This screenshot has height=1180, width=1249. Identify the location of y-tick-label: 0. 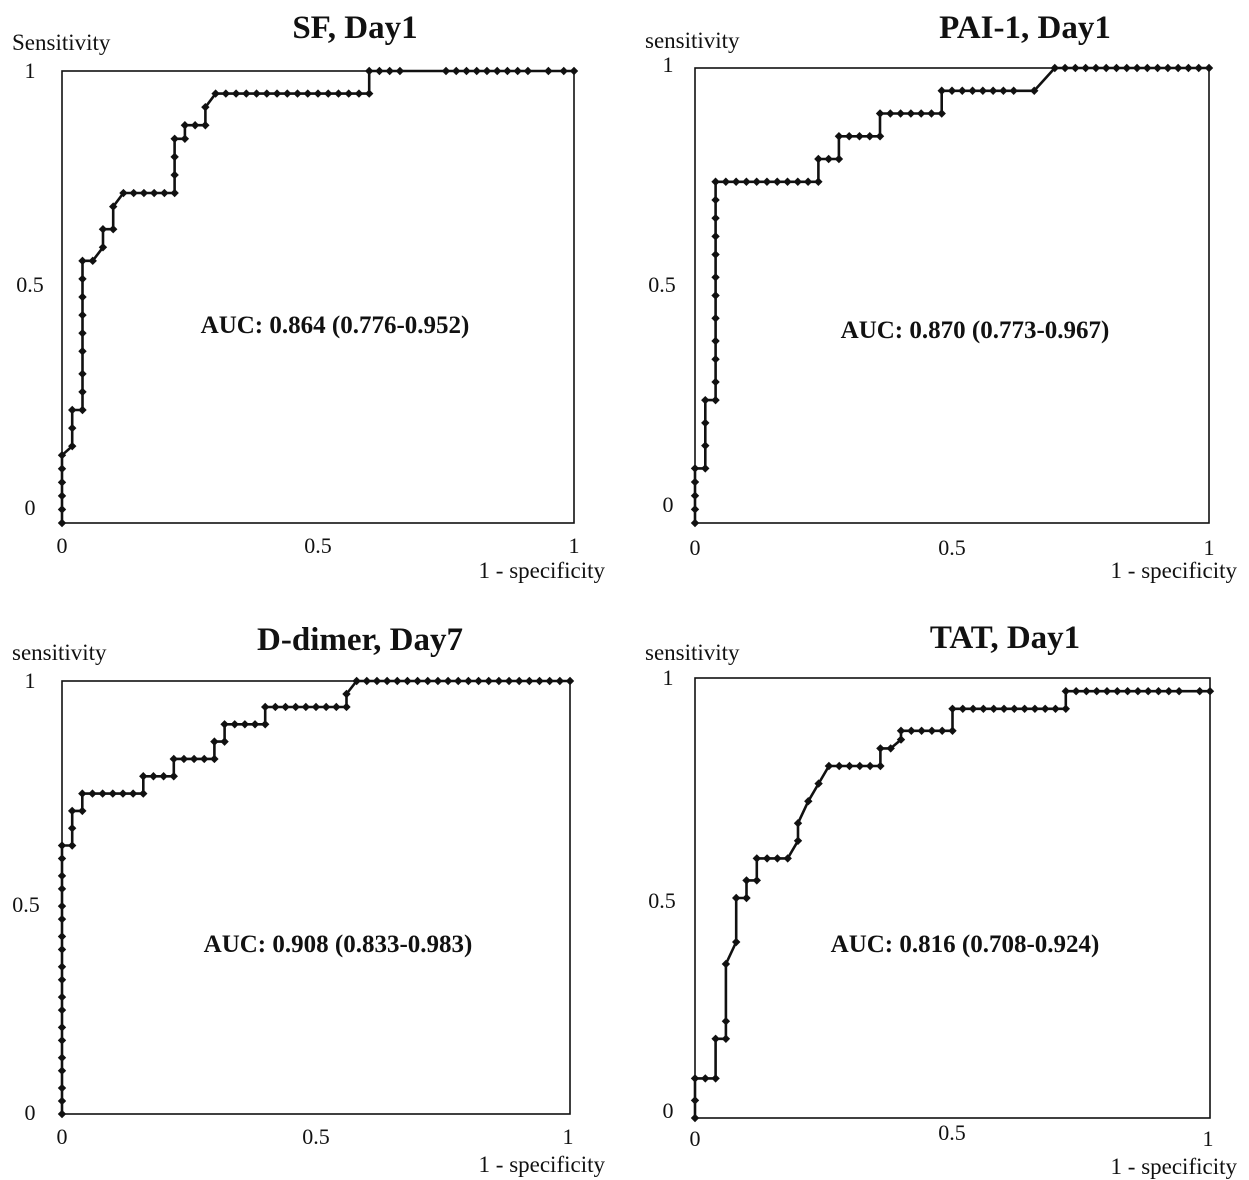
(668, 504).